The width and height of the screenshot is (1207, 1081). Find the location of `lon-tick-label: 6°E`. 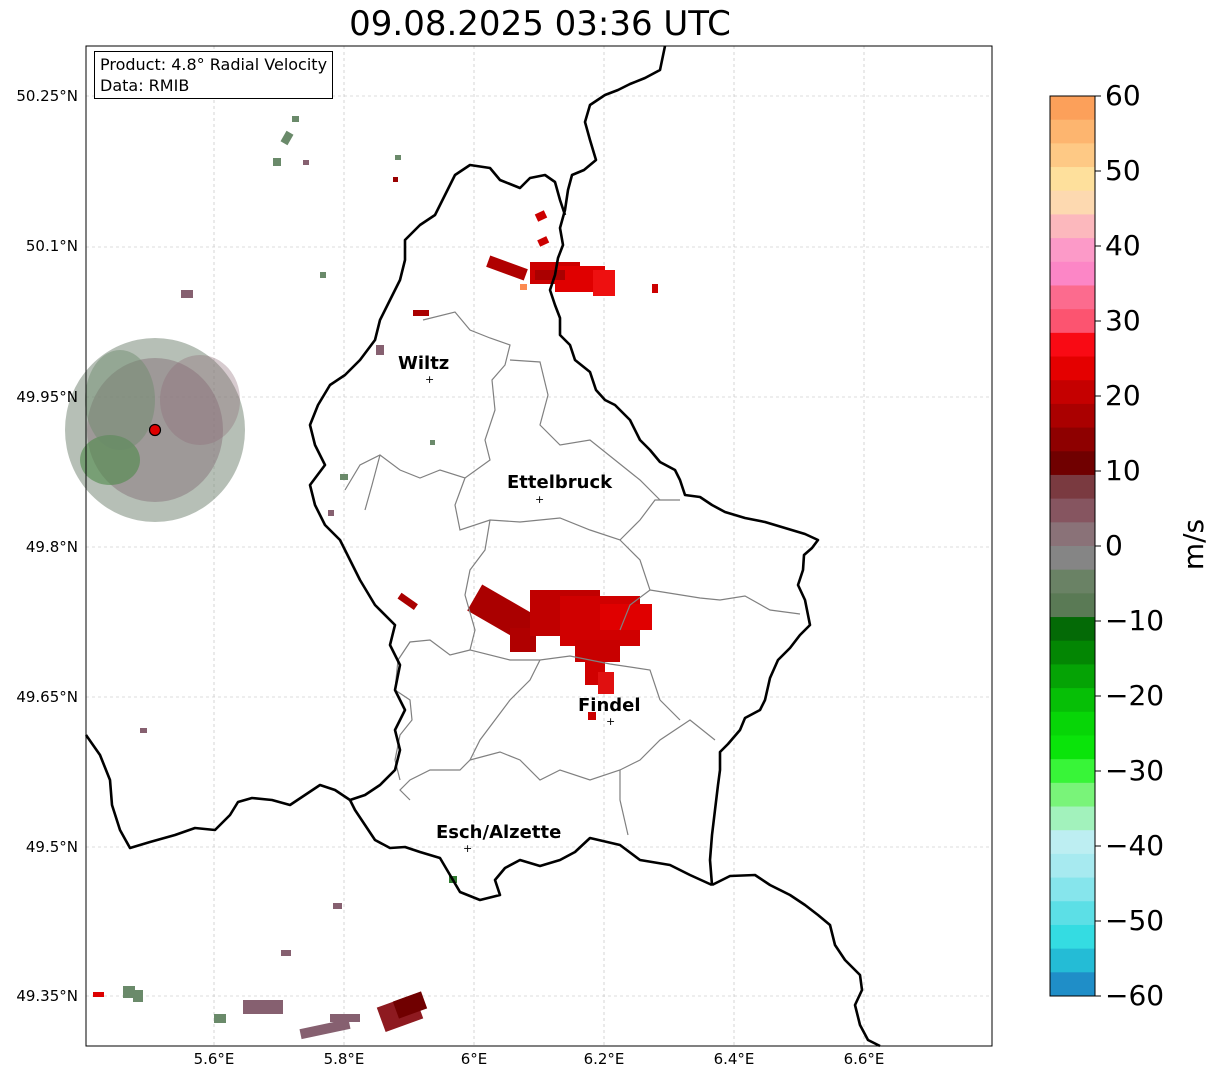

lon-tick-label: 6°E is located at coordinates (474, 1059).